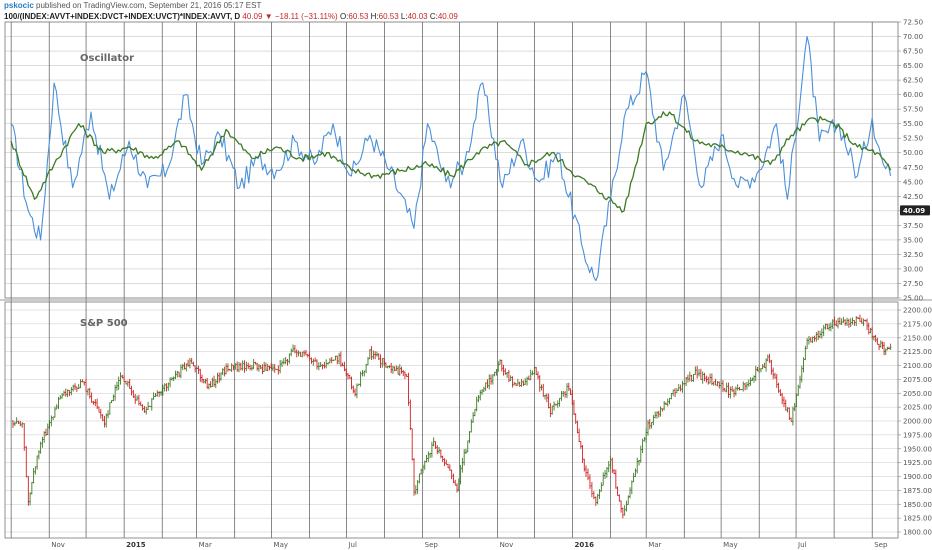  What do you see at coordinates (917, 505) in the screenshot?
I see `spx-y-tick-label: 1850.00` at bounding box center [917, 505].